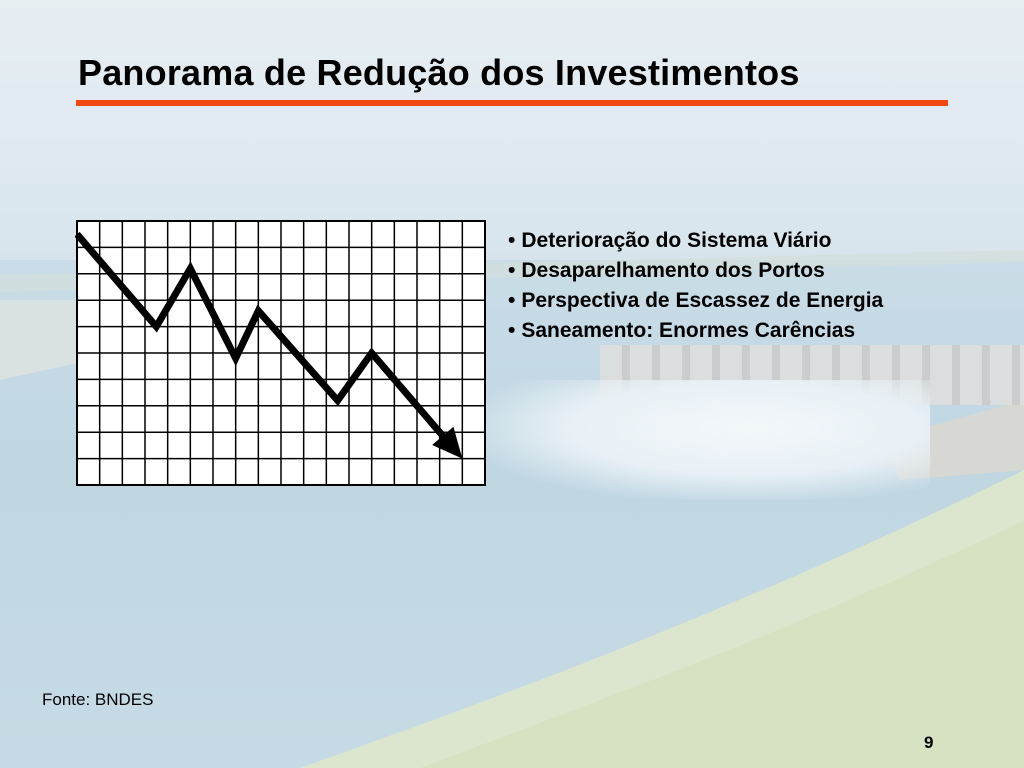 This screenshot has height=768, width=1024. What do you see at coordinates (666, 270) in the screenshot?
I see `bullet-item: • Desaparelhamento dos Portos` at bounding box center [666, 270].